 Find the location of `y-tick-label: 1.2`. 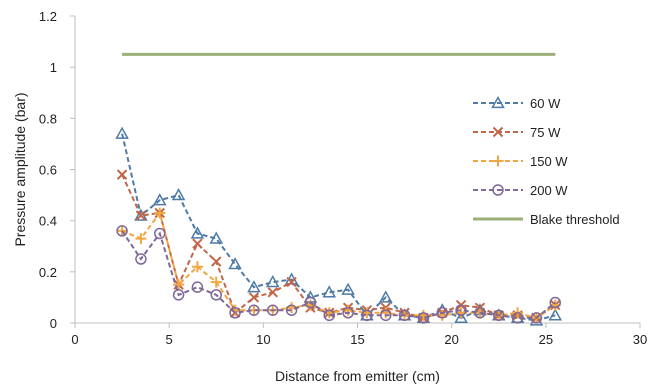

y-tick-label: 1.2 is located at coordinates (48, 16).